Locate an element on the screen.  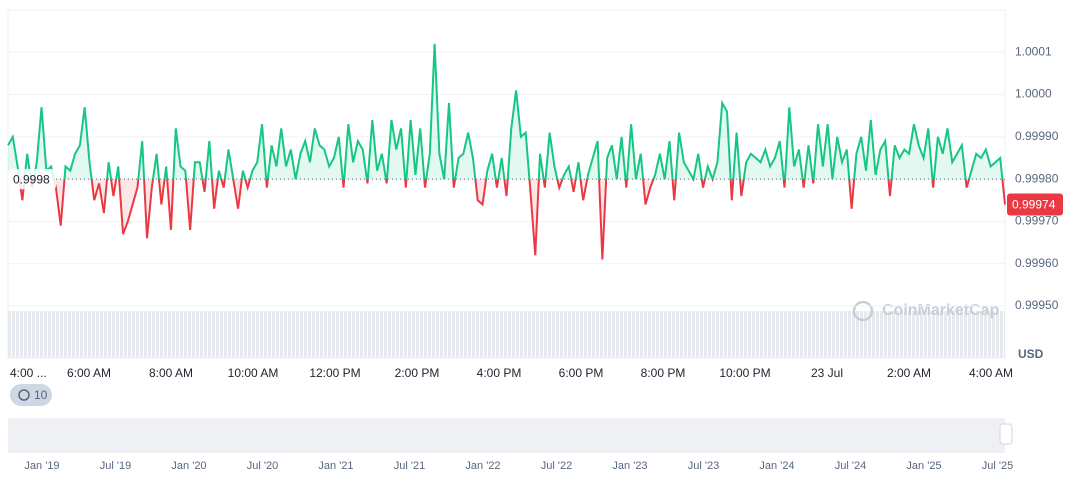
navigator-label: Jul '24 is located at coordinates (850, 466).